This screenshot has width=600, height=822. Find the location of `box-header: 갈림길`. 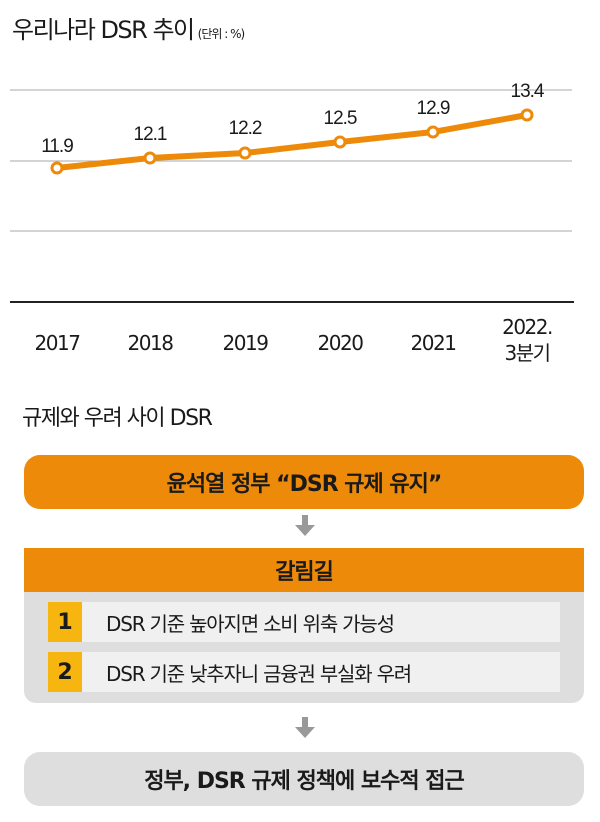

box-header: 갈림길 is located at coordinates (304, 570).